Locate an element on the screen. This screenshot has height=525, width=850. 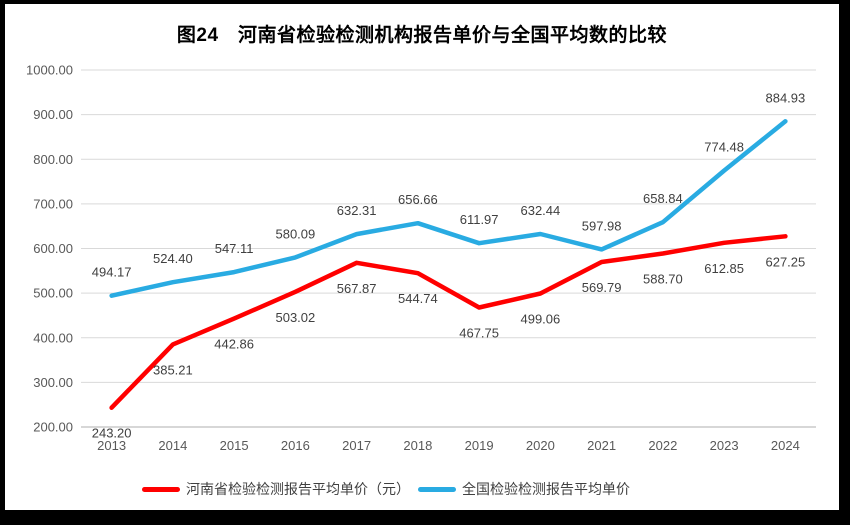
y-axis-label: 500.00 is located at coordinates (53, 293).